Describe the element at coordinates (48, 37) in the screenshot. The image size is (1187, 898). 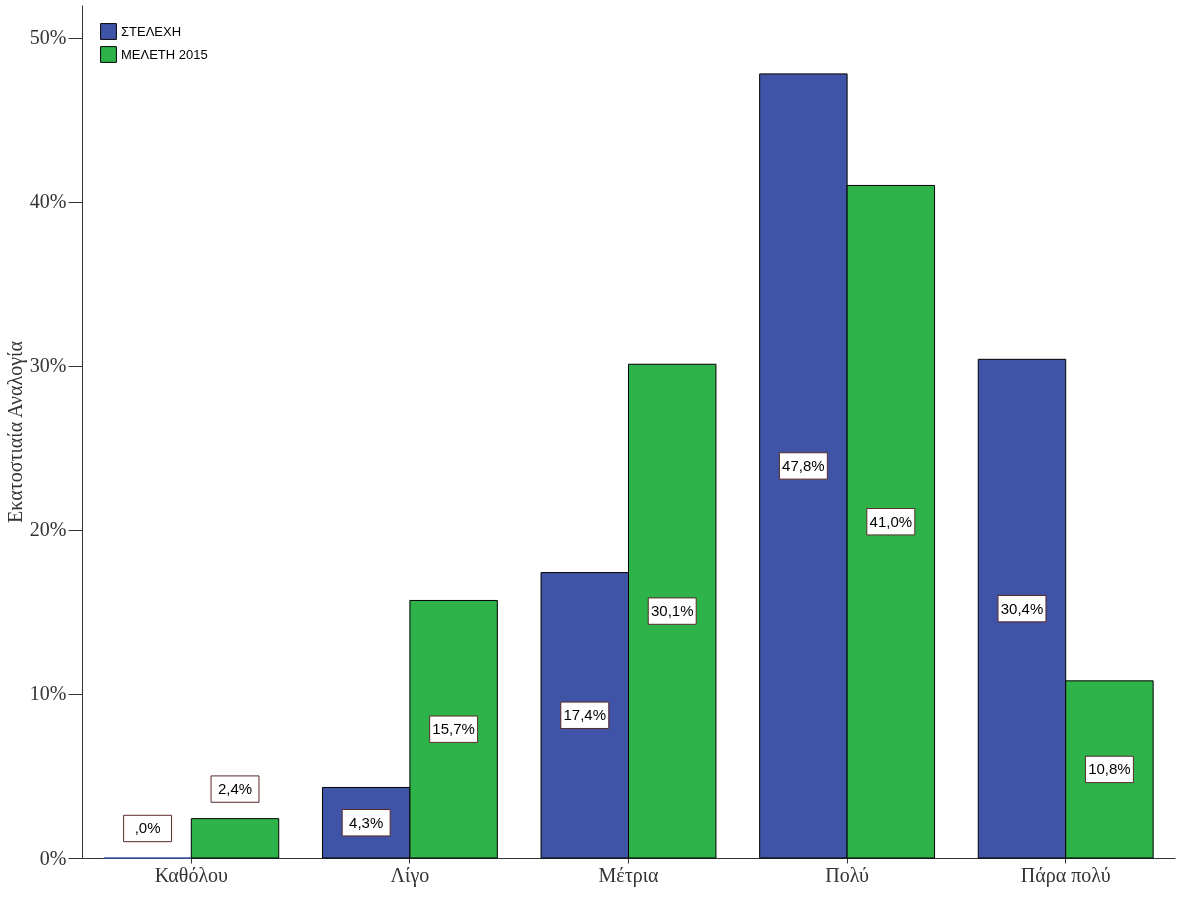
I see `y-tick-label: 50%` at that location.